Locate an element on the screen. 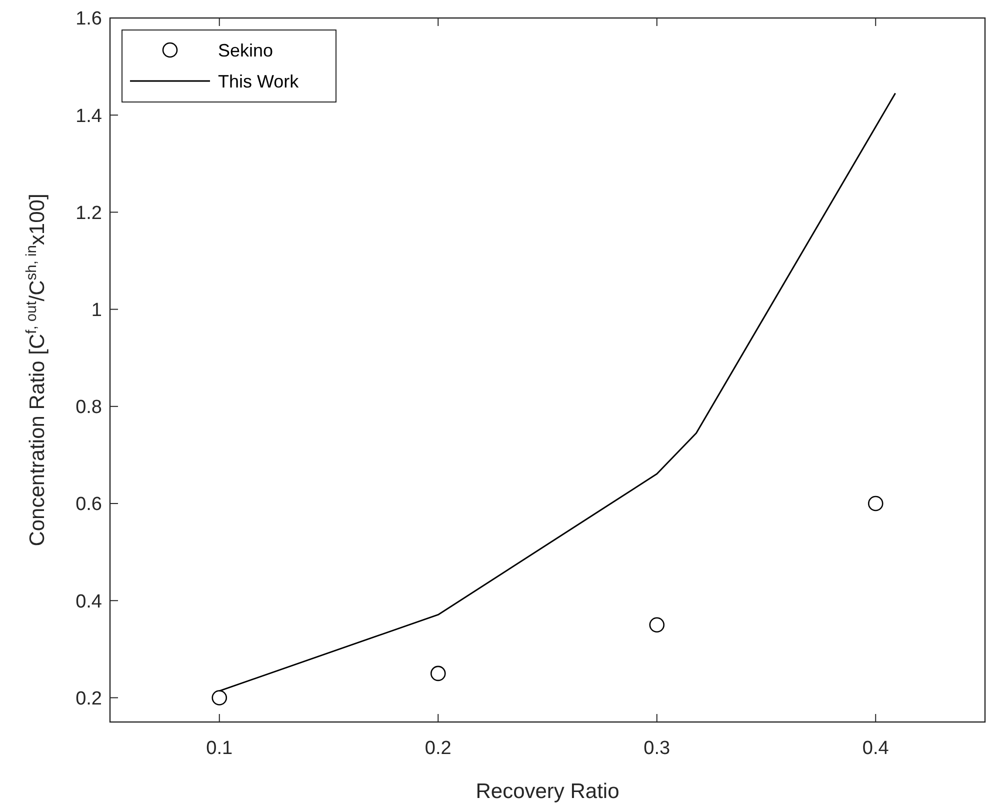 The image size is (993, 810). y-tick-label: 1 is located at coordinates (96, 310).